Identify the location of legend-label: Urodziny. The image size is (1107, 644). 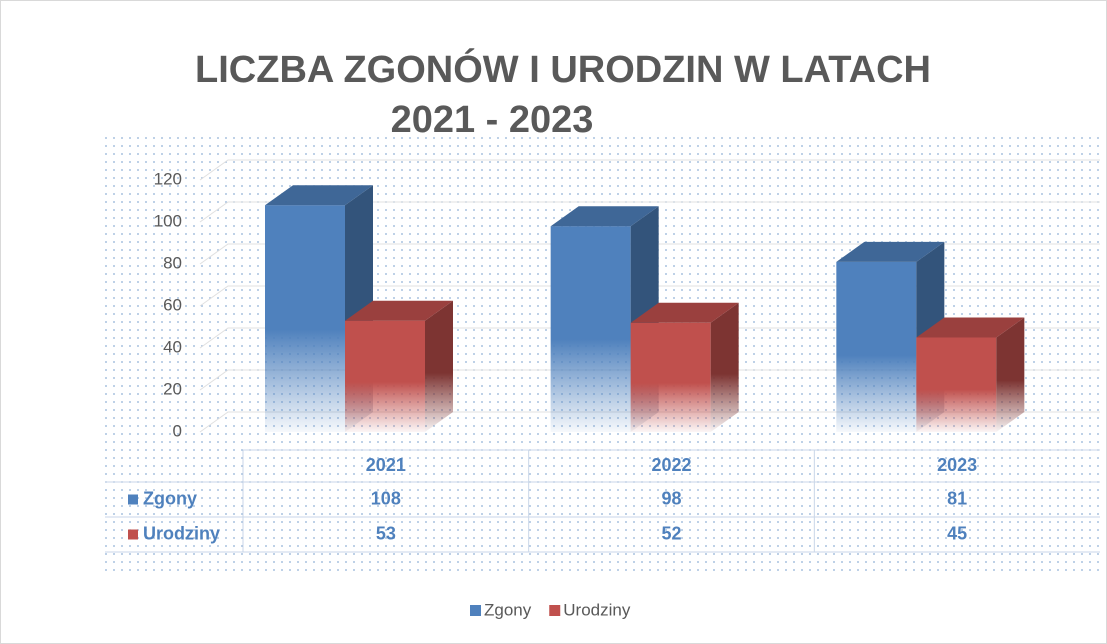
(597, 609).